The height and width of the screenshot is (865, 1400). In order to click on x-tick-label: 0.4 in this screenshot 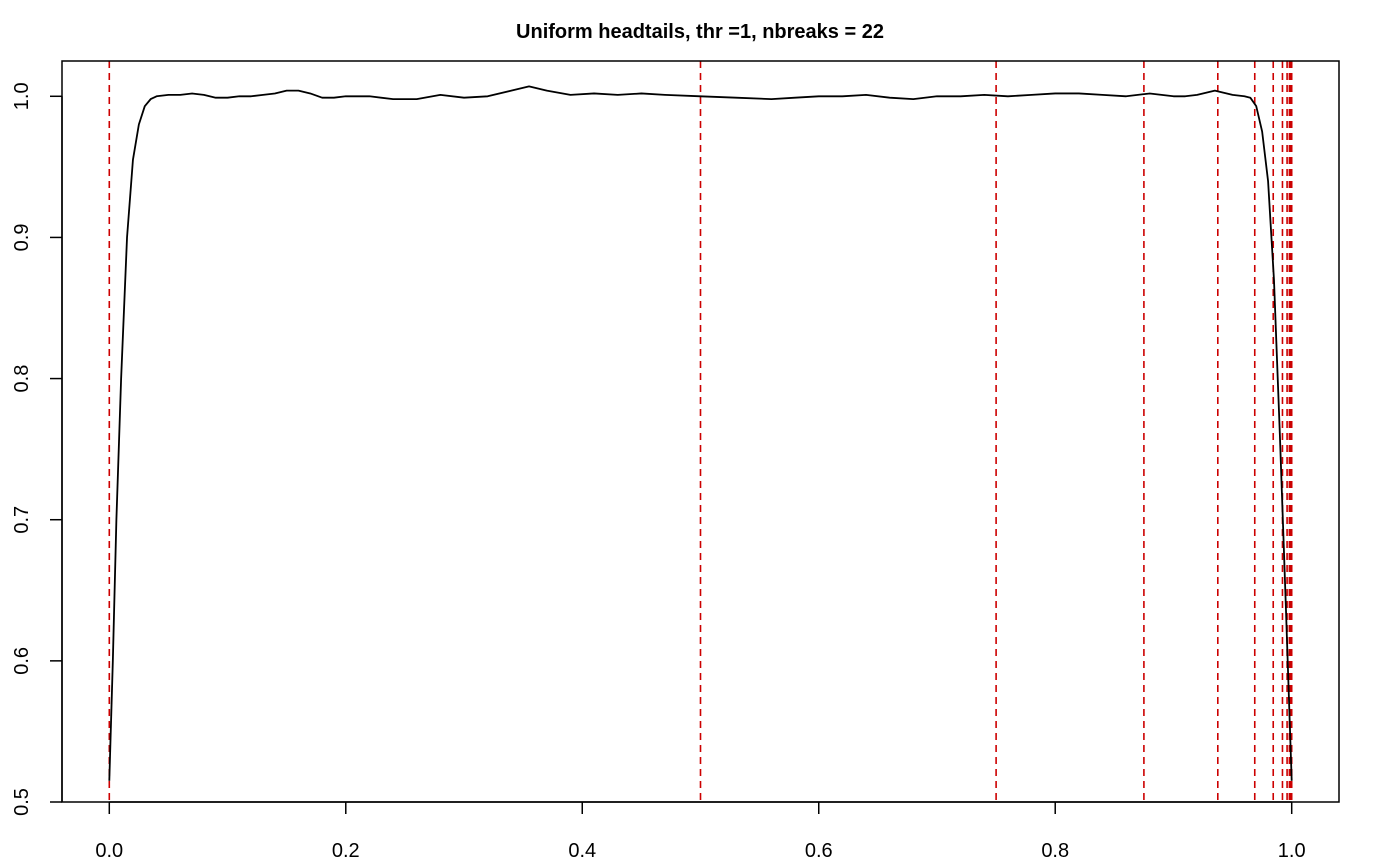, I will do `click(582, 851)`.